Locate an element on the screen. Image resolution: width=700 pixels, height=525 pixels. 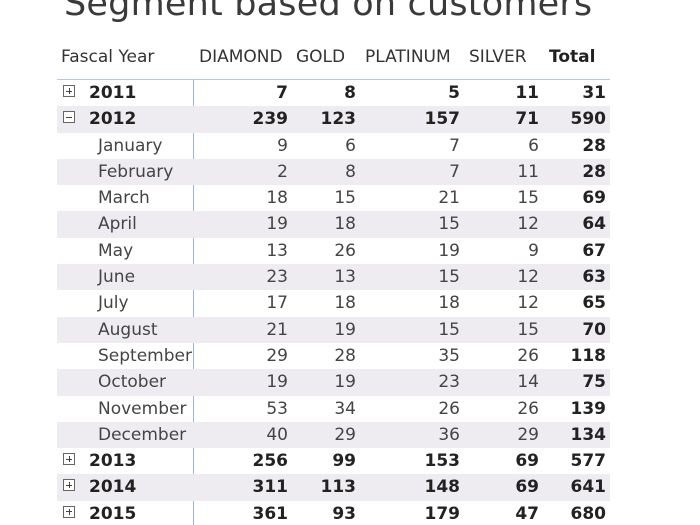
cell-platinum: 18 is located at coordinates (449, 303).